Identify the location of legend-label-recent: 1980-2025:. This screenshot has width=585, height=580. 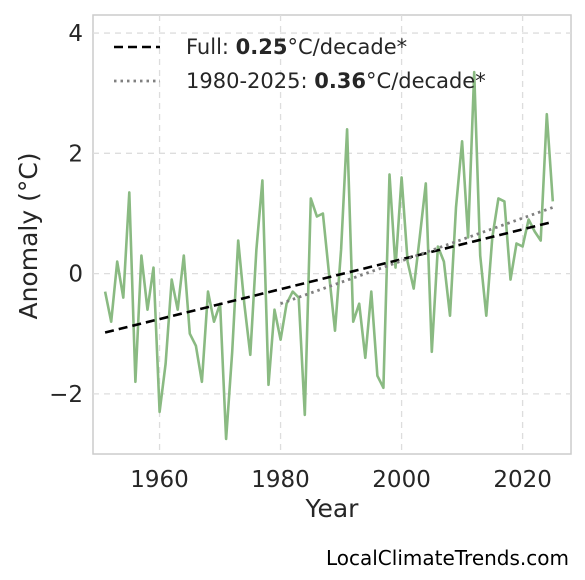
(250, 81).